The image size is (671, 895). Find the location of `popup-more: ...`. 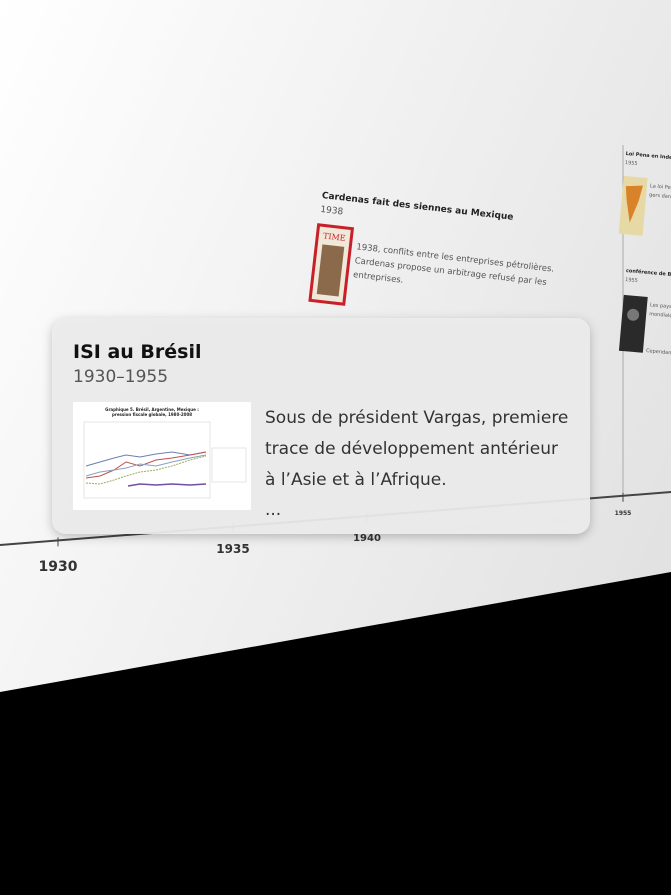

popup-more: ... is located at coordinates (273, 510).